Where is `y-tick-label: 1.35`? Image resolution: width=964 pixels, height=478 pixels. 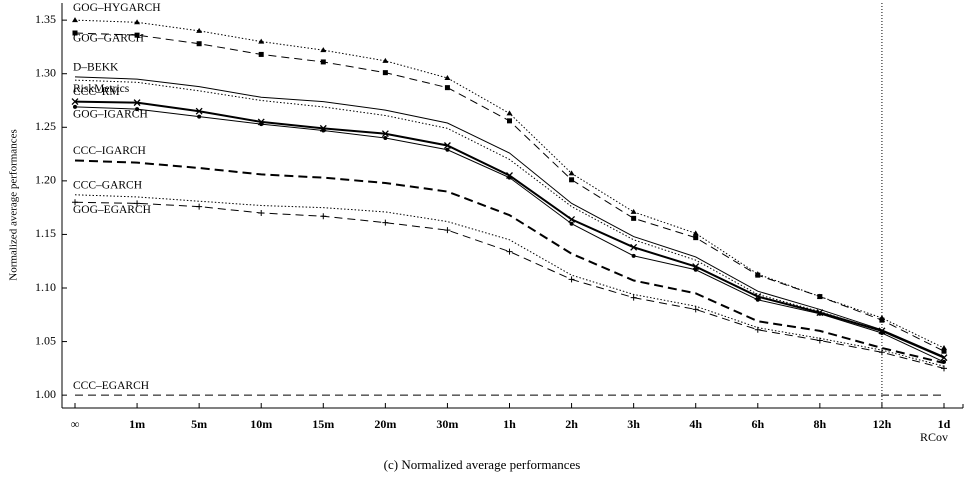
y-tick-label: 1.35 is located at coordinates (45, 19).